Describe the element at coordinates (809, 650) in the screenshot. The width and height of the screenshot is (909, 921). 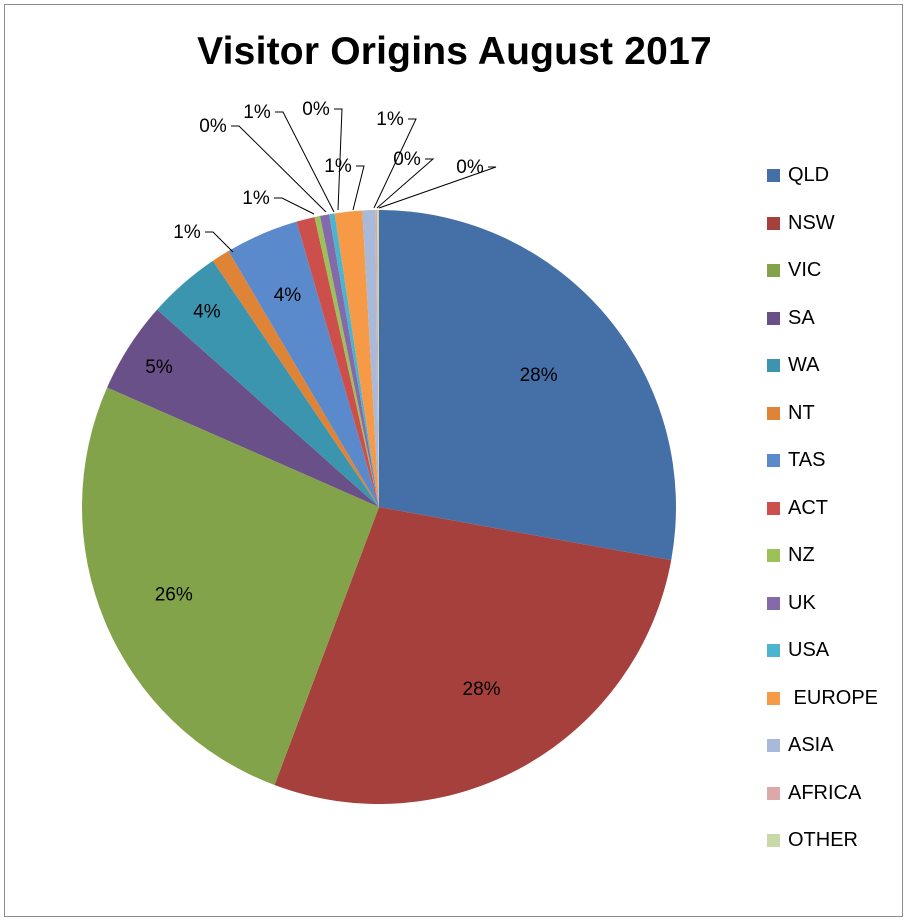
I see `legend-label: USA` at that location.